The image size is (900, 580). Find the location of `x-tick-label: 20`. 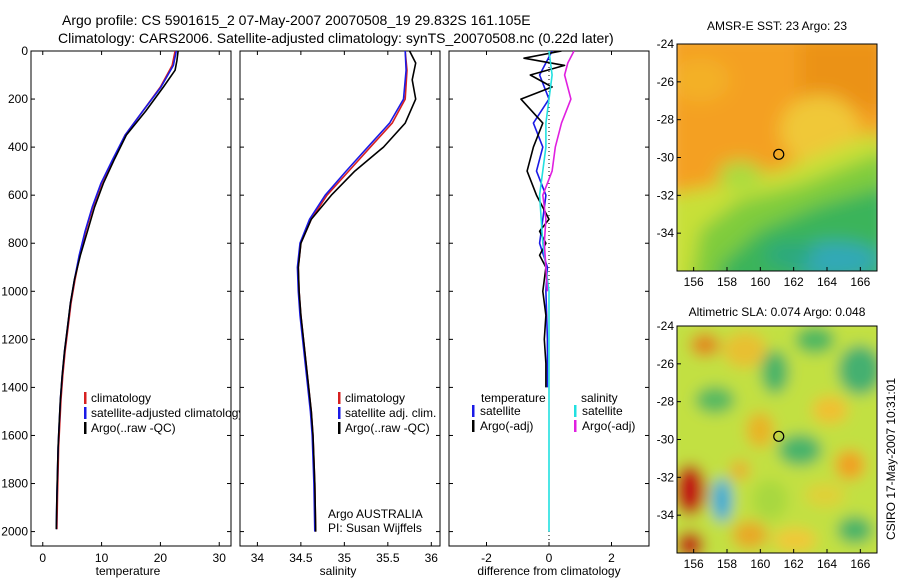

x-tick-label: 20 is located at coordinates (161, 558).